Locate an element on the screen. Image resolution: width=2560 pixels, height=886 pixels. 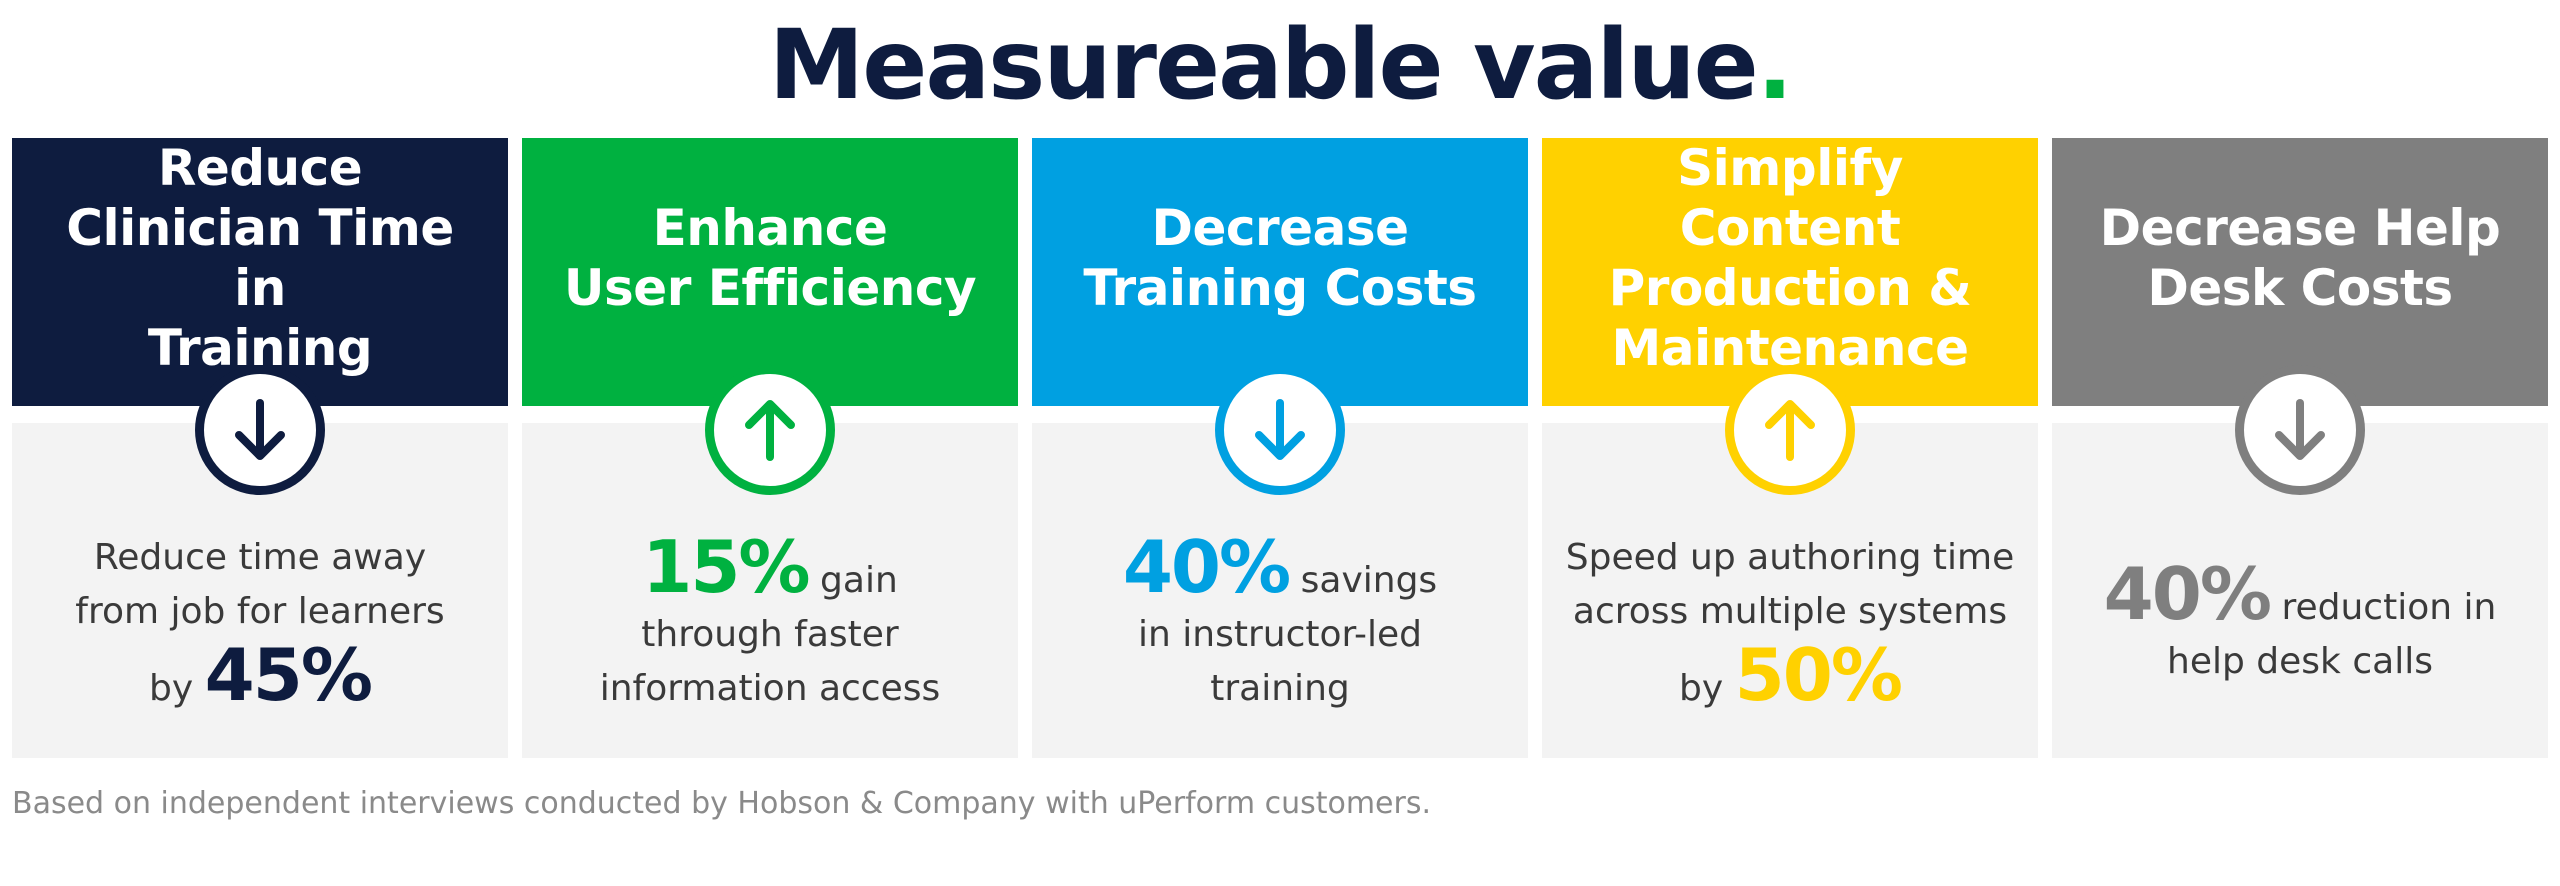
card-header-title: Decrease Help Desk Costs is located at coordinates (2300, 258).